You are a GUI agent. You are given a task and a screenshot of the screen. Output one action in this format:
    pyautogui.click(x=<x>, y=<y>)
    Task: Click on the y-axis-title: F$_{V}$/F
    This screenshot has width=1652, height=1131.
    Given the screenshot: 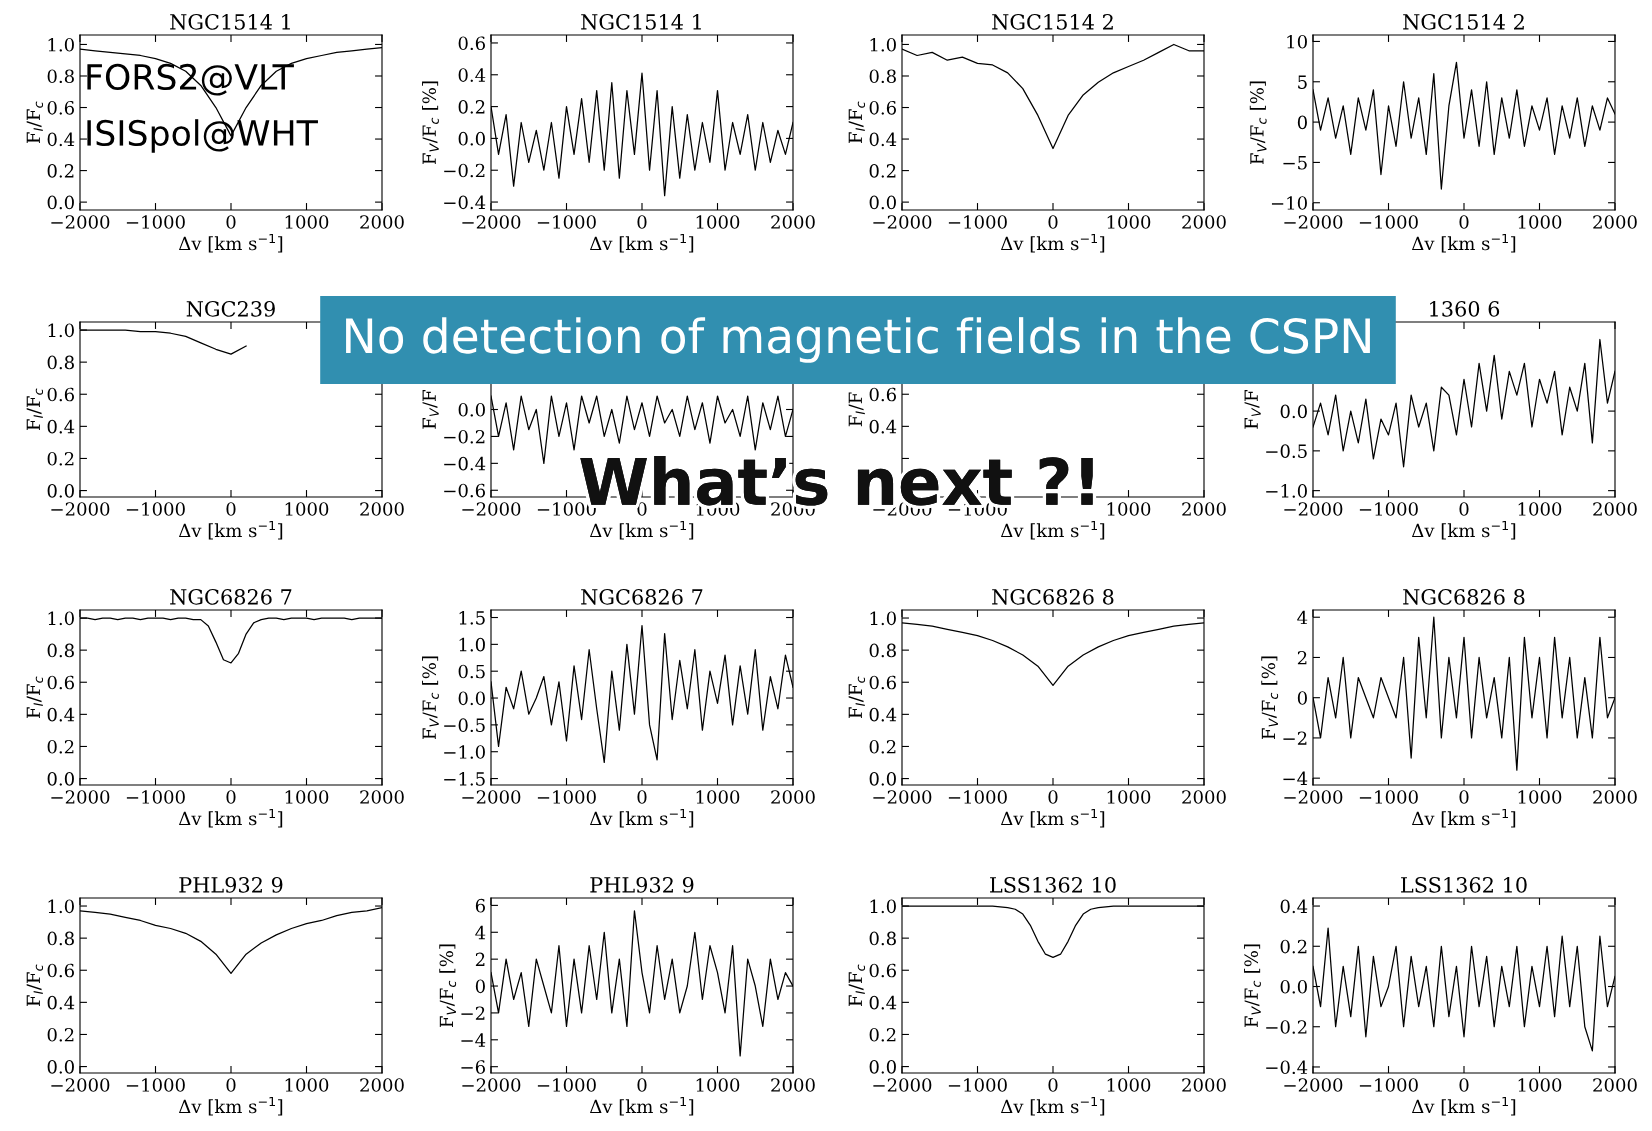 What is the action you would take?
    pyautogui.click(x=1252, y=409)
    